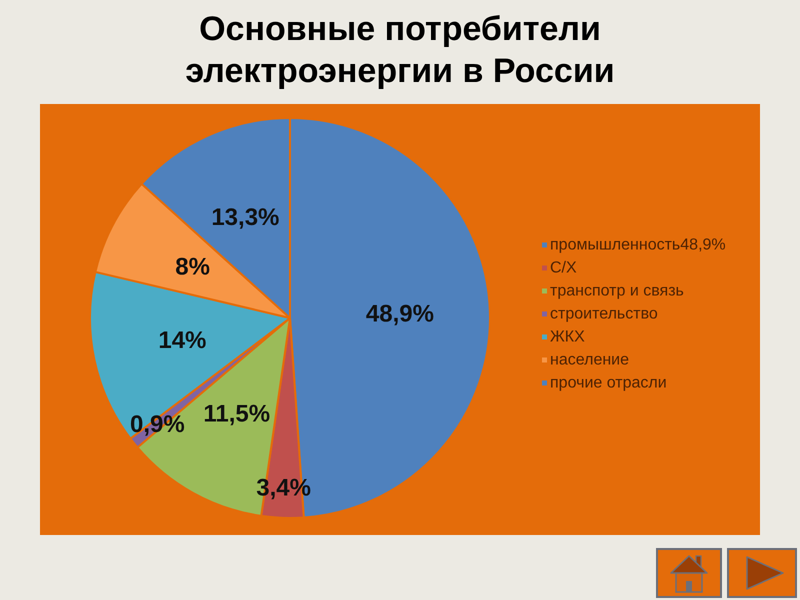  Describe the element at coordinates (400, 314) in the screenshot. I see `data-label: 48,9%` at that location.